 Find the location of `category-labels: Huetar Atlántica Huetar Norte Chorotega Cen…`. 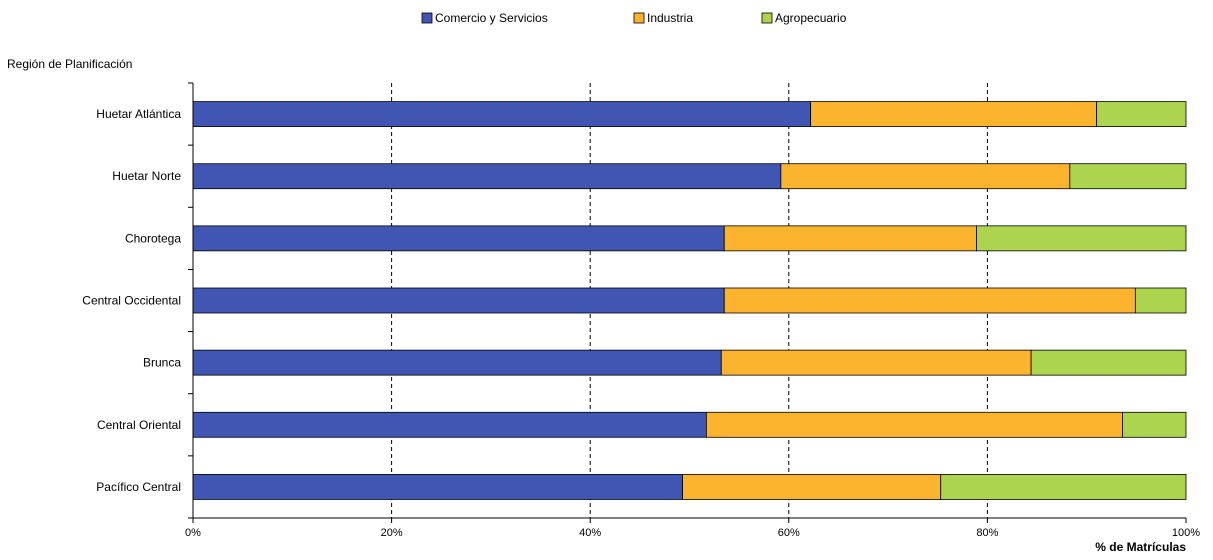

category-labels: Huetar Atlántica Huetar Norte Chorotega Cen… is located at coordinates (131, 300).